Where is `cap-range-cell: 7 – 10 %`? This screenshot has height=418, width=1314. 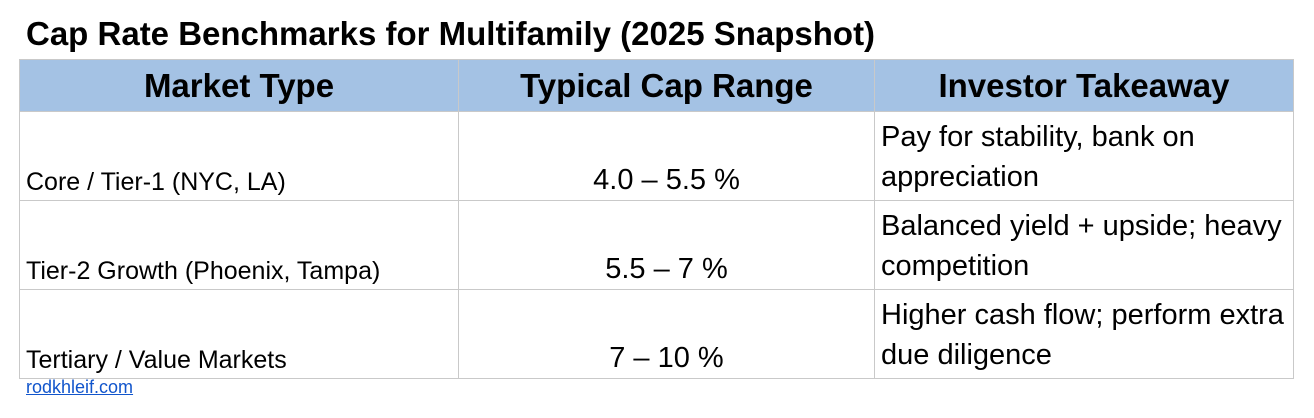
cap-range-cell: 7 – 10 % is located at coordinates (666, 334).